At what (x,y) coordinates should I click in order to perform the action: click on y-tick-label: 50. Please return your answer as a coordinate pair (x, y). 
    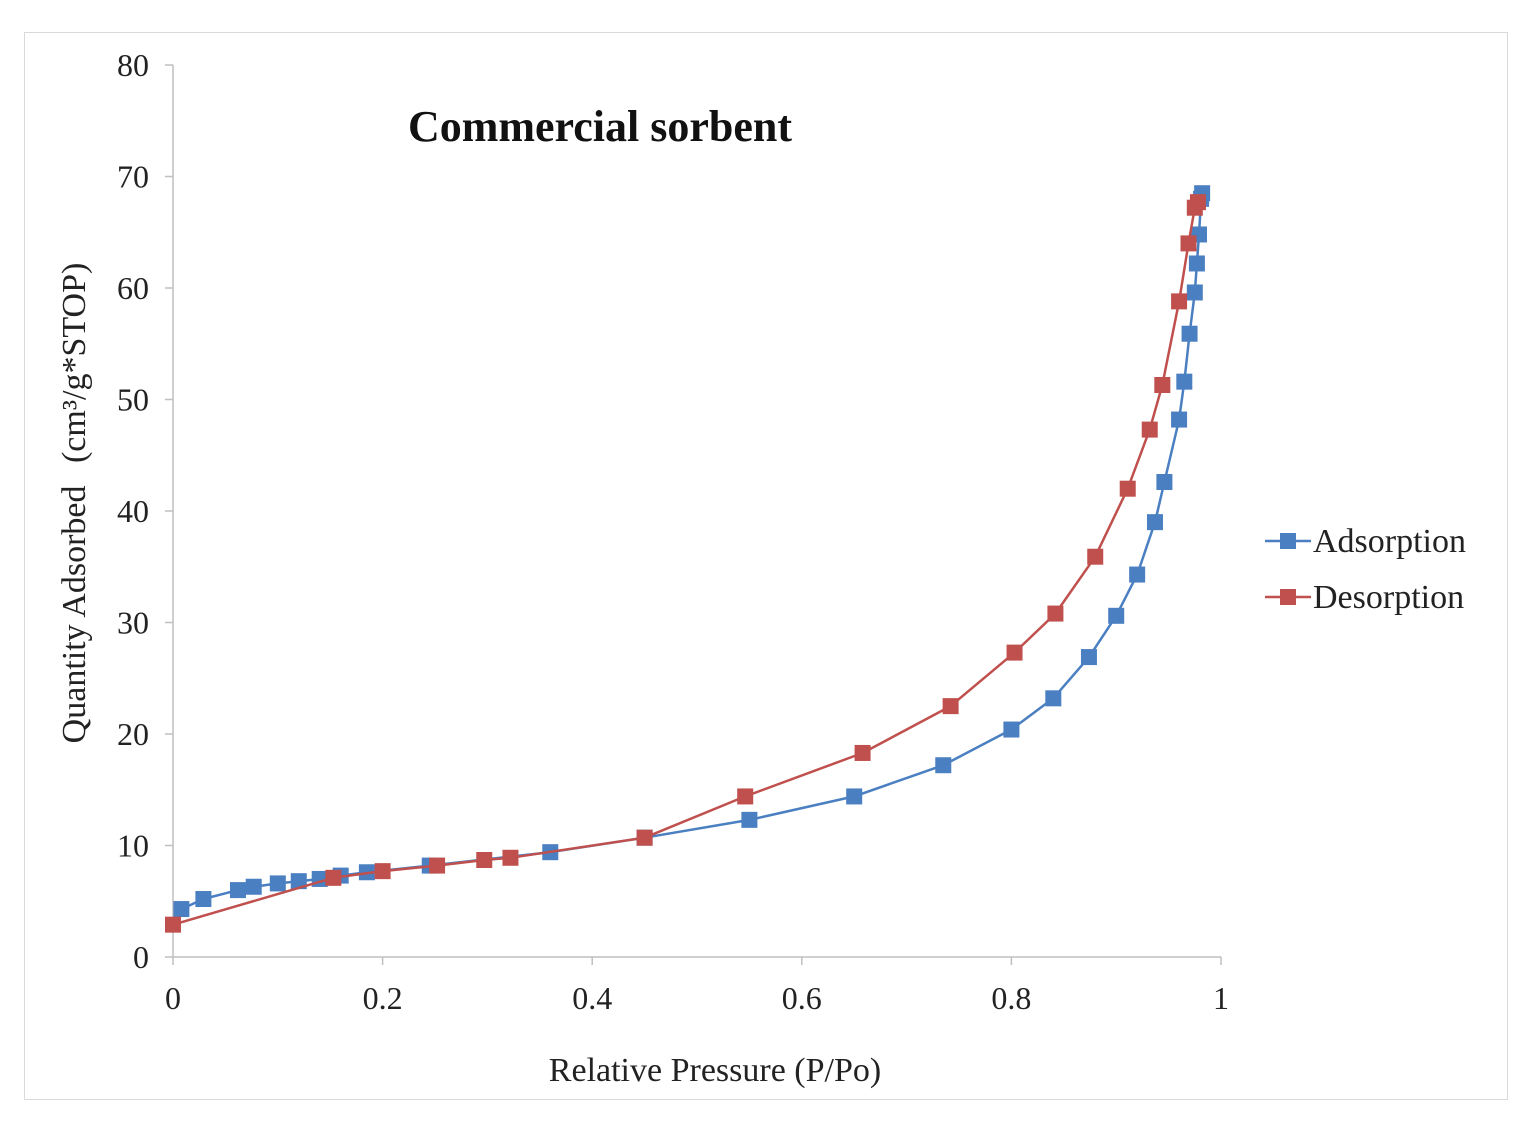
    Looking at the image, I should click on (133, 400).